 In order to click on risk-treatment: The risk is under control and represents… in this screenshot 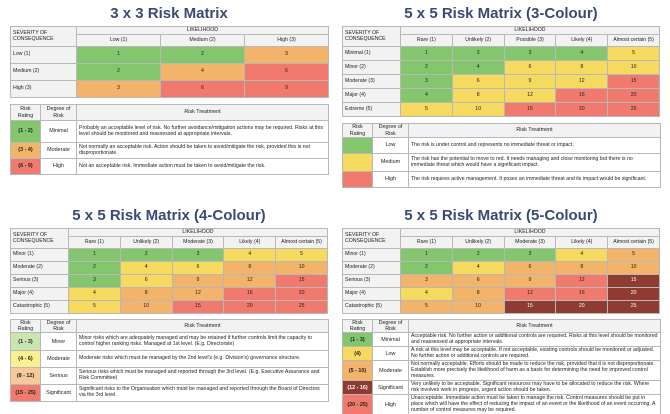, I will do `click(534, 145)`.